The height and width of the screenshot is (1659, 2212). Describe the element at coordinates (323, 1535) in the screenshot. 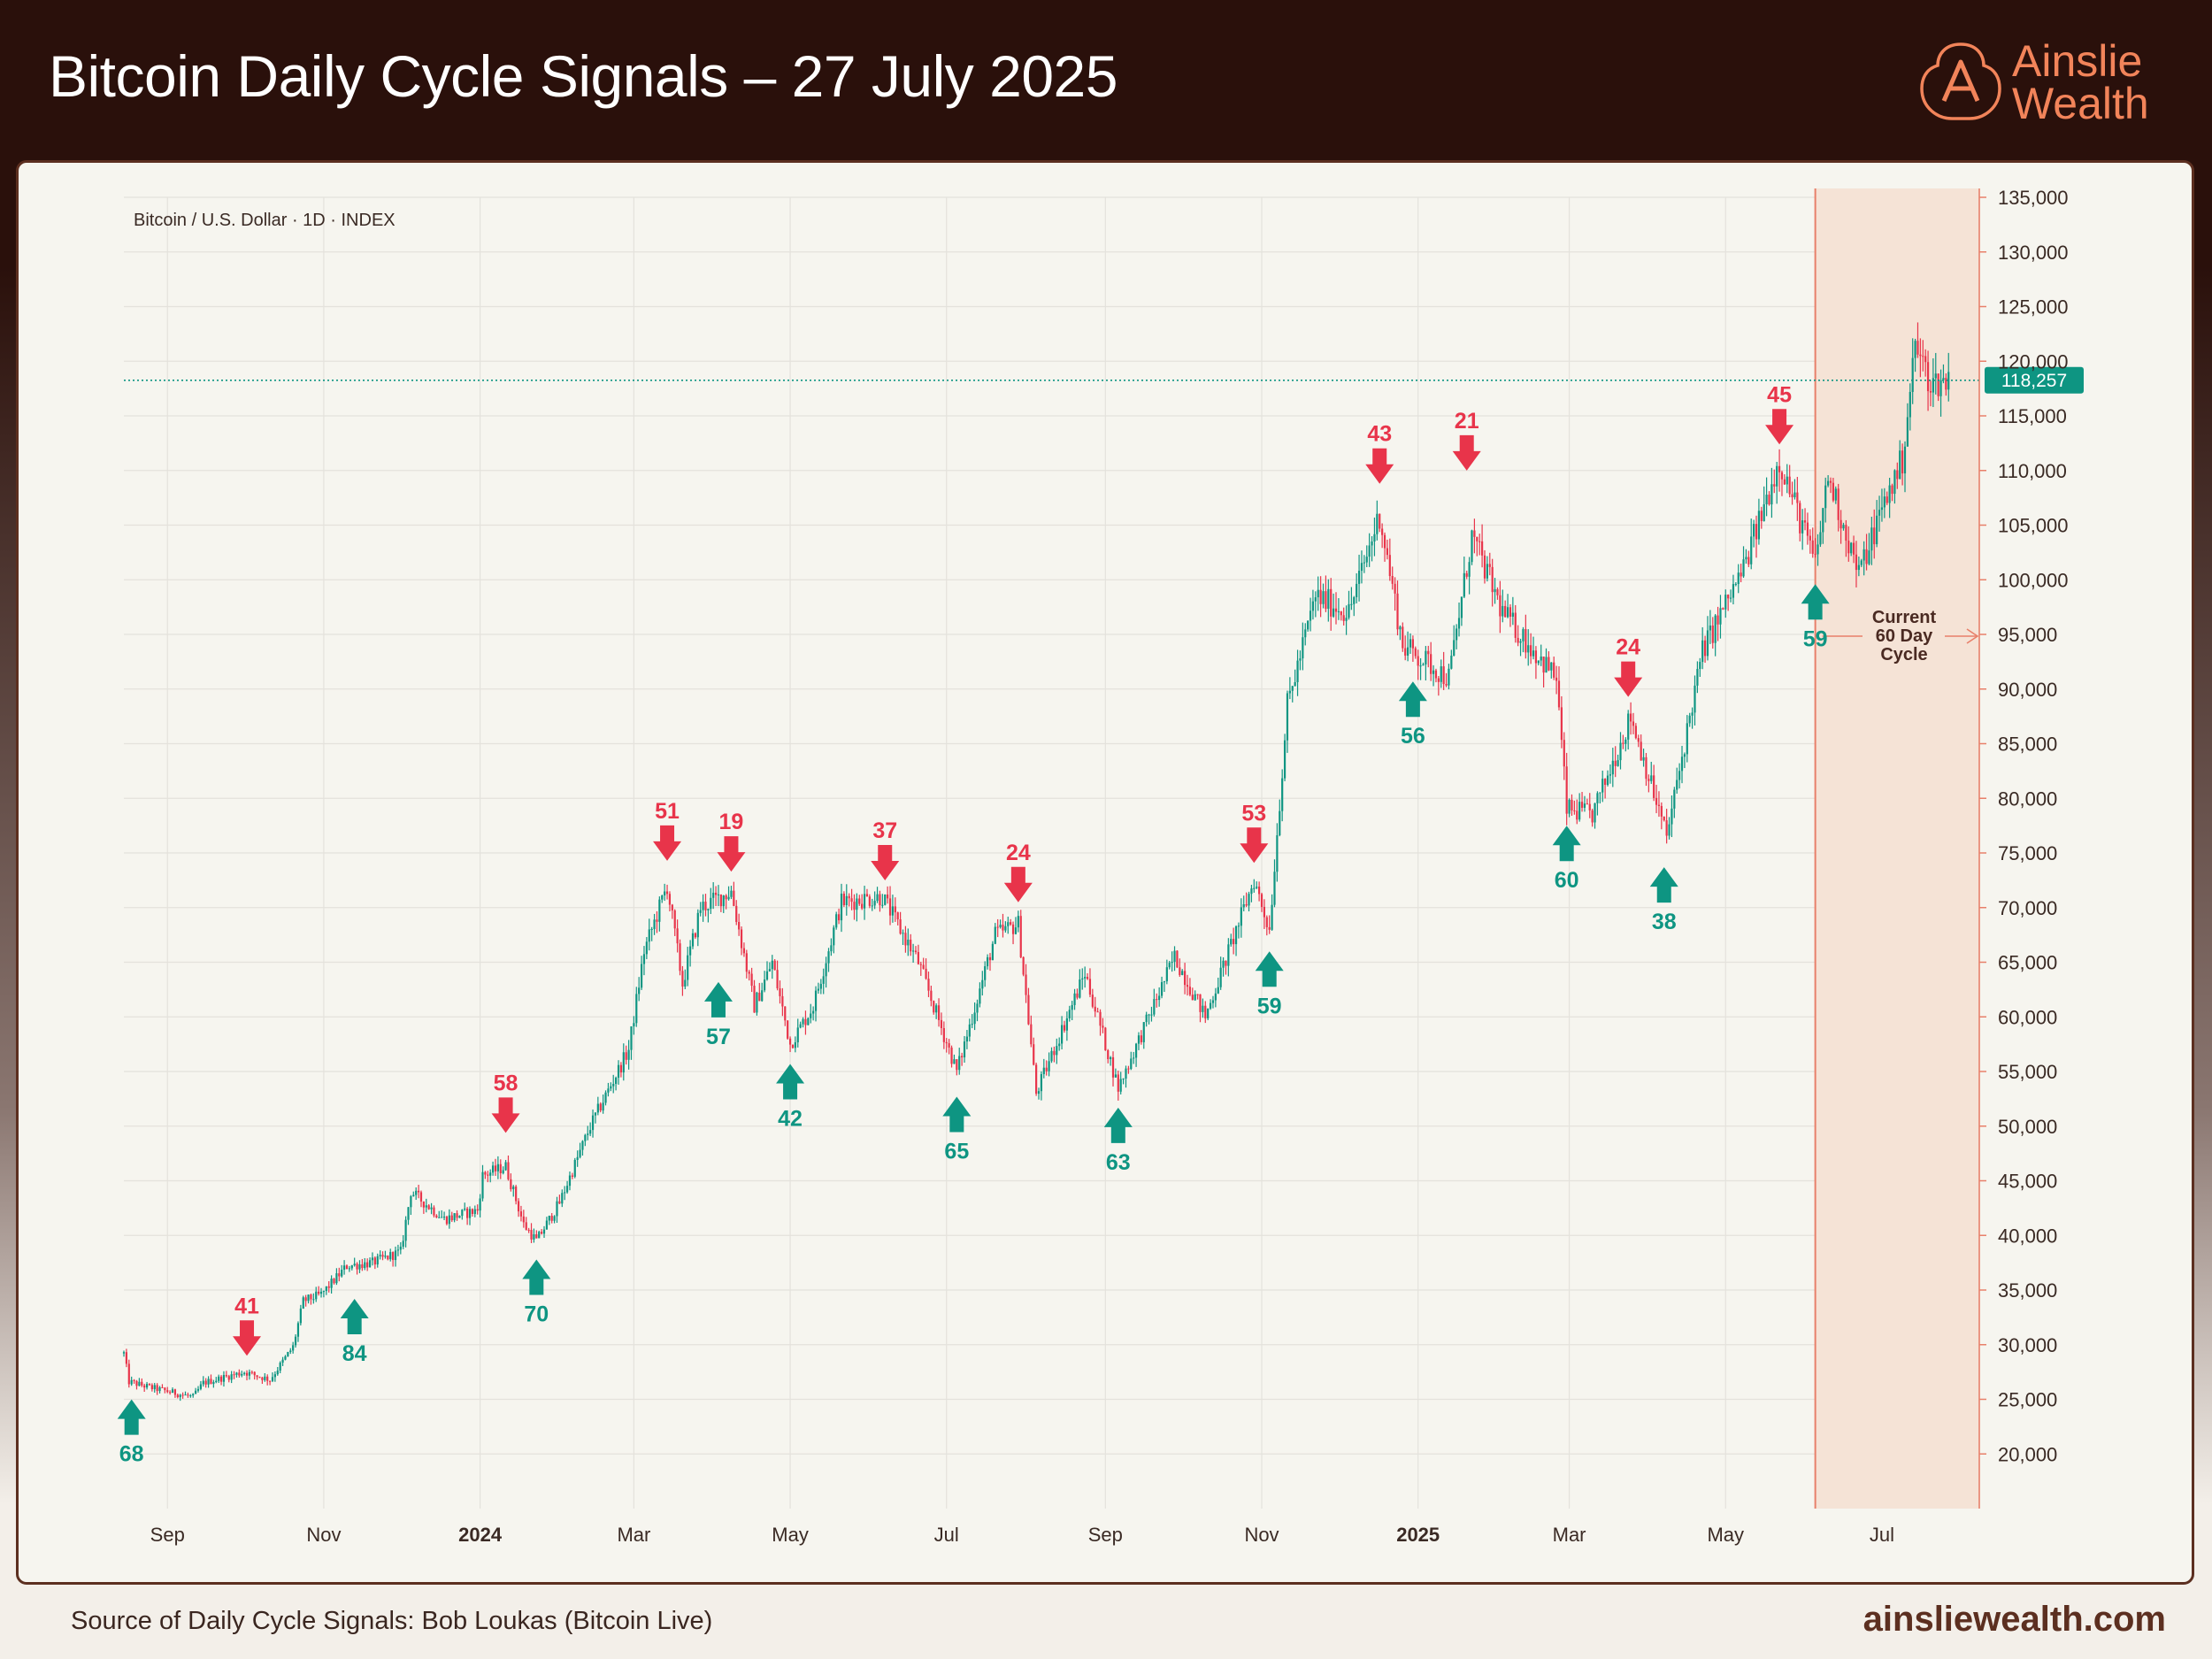

I see `x-tick-label: Nov` at that location.